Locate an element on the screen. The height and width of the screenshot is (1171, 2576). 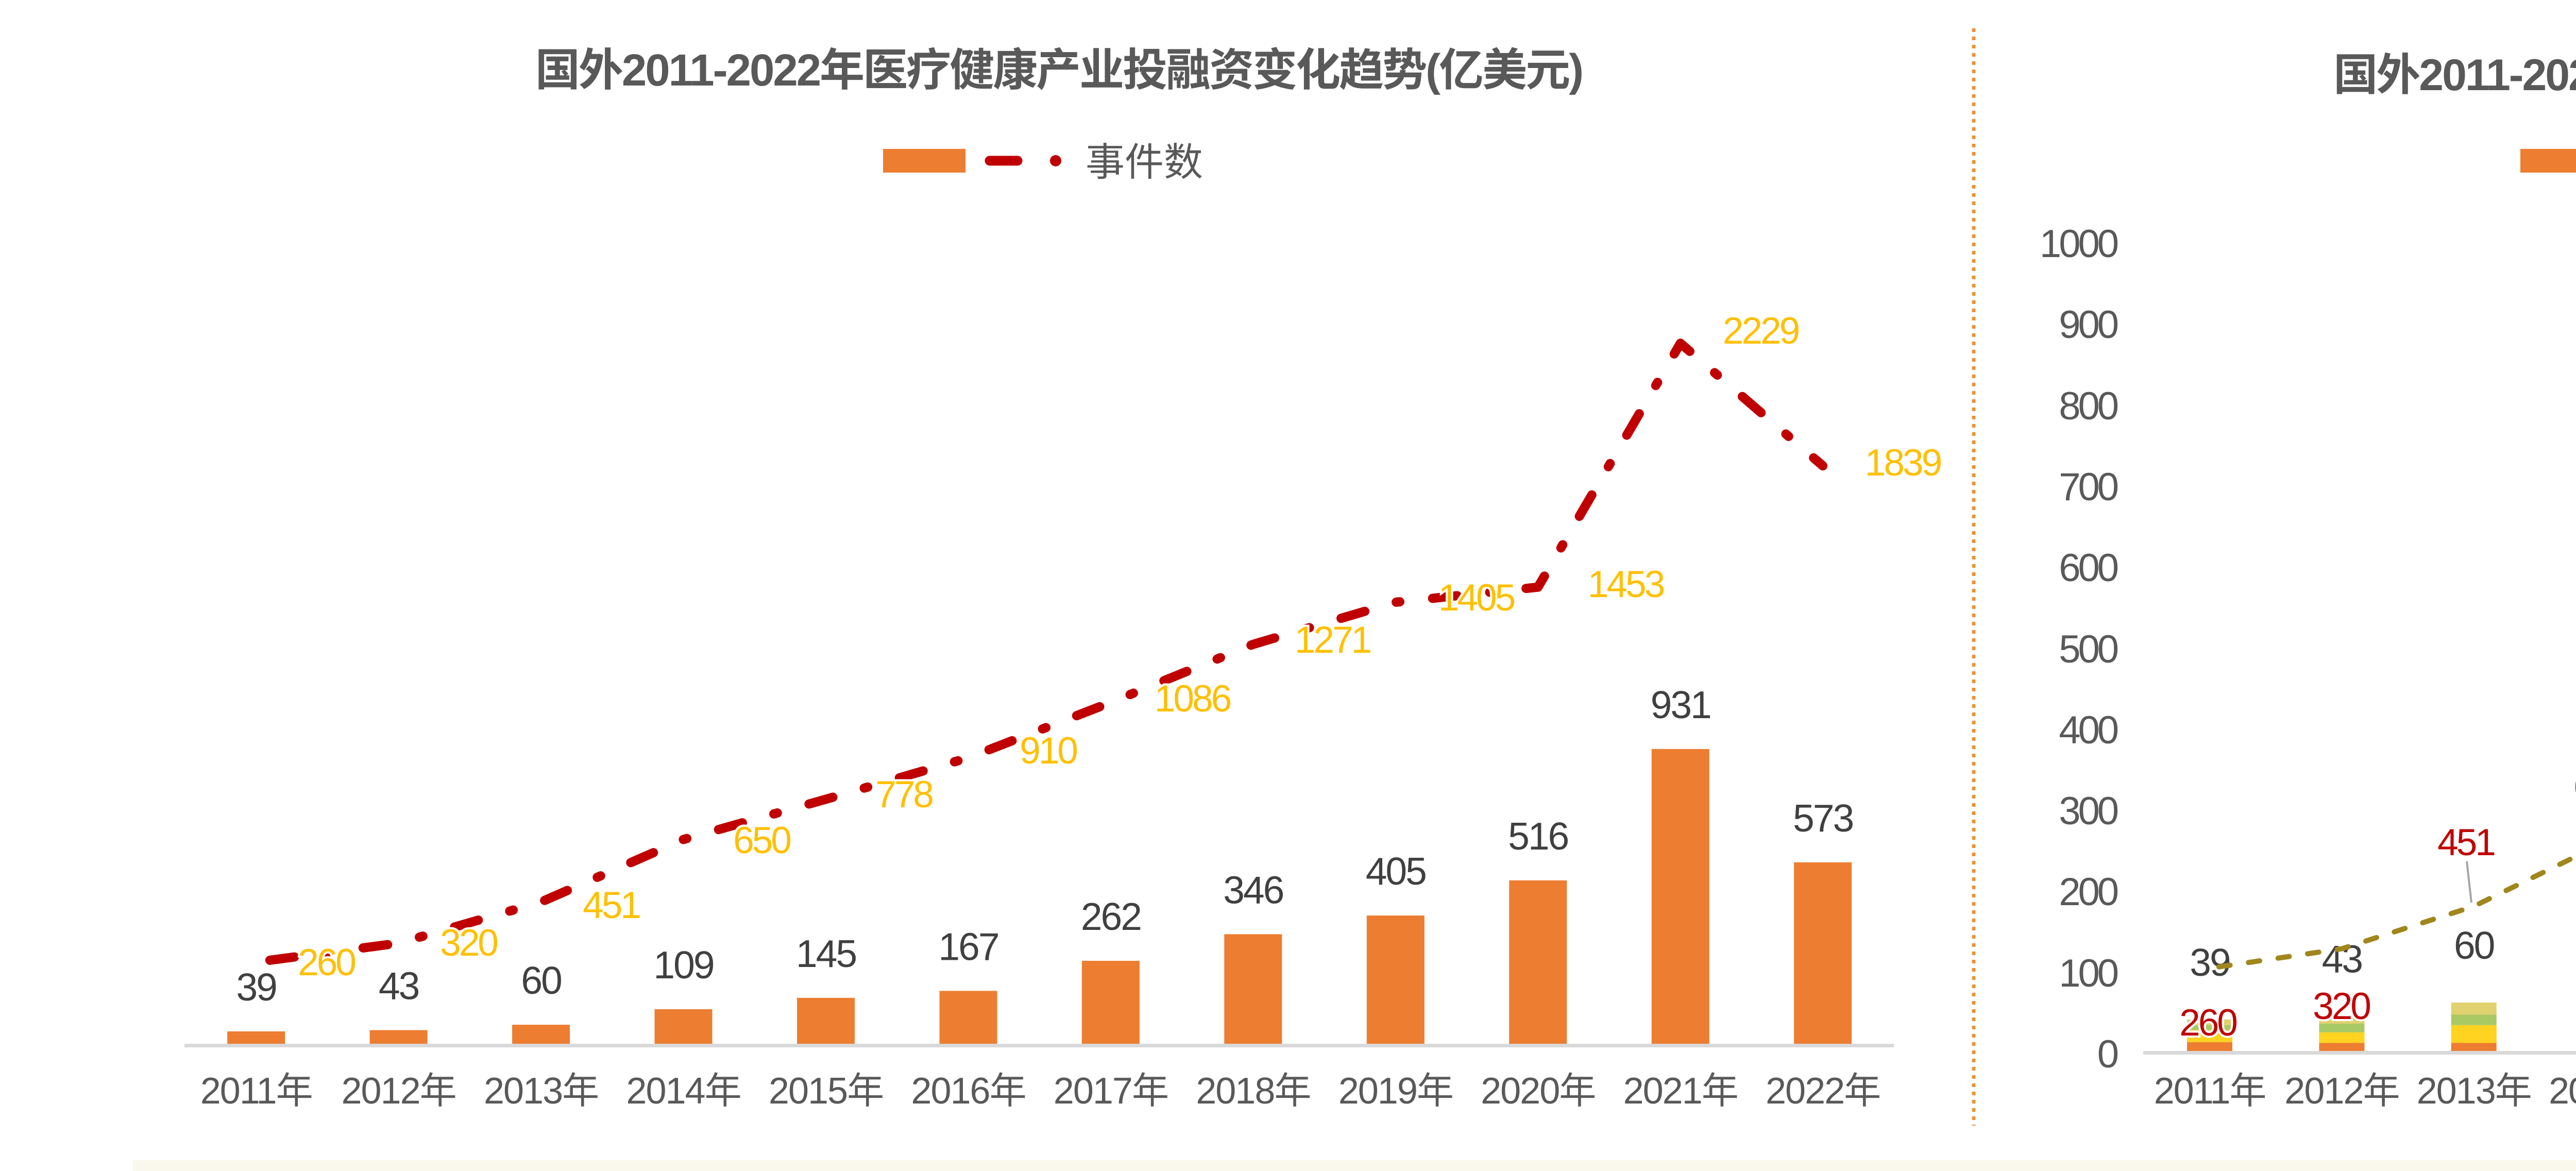
svg-text: 262 is located at coordinates (1111, 913).